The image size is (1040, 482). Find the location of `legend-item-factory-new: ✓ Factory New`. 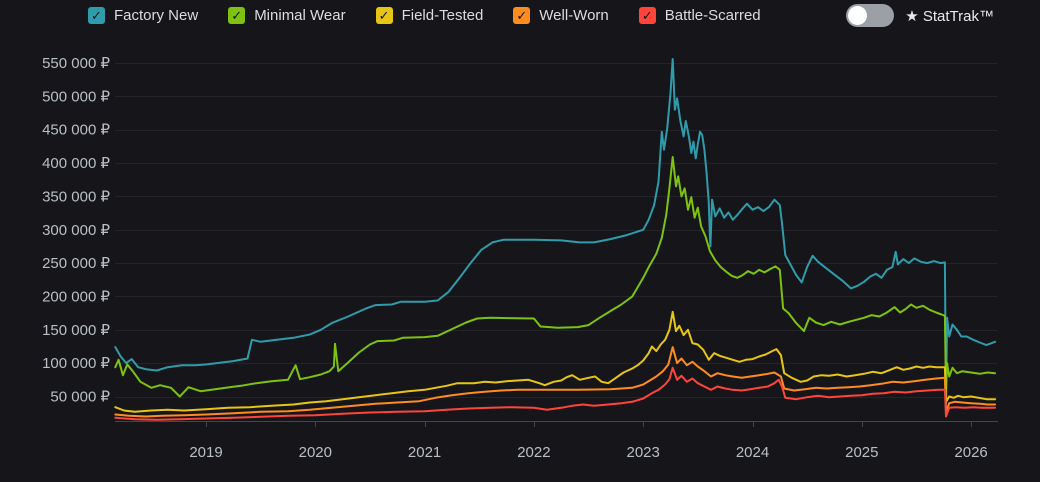

legend-item-factory-new: ✓ Factory New is located at coordinates (143, 15).